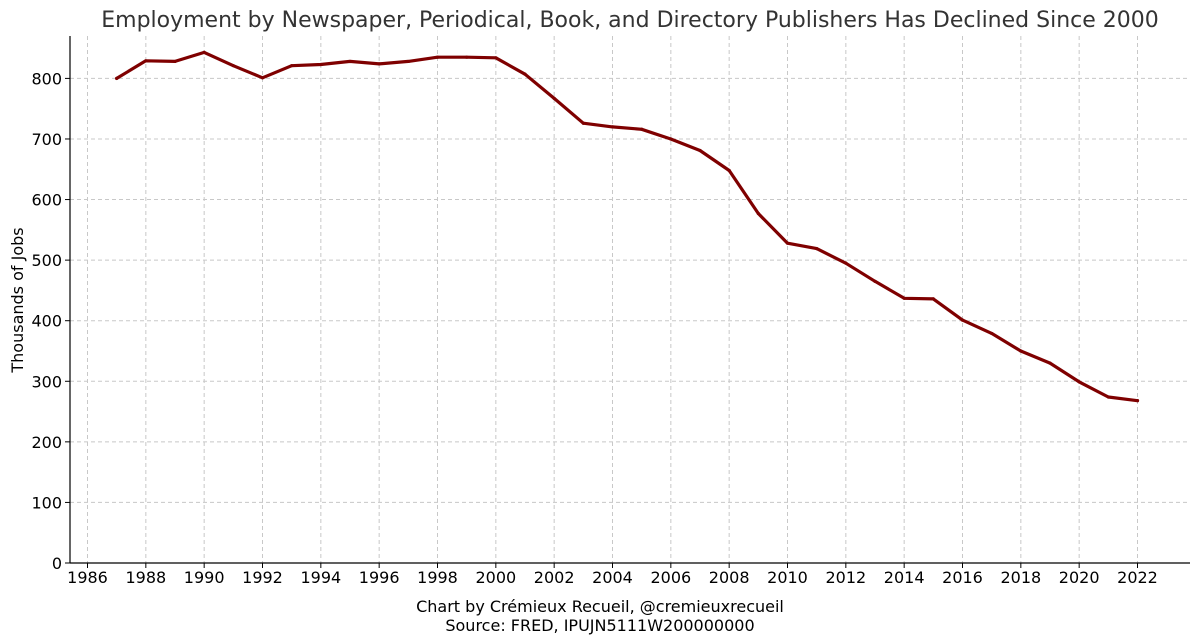 The image size is (1200, 644). What do you see at coordinates (379, 577) in the screenshot?
I see `x-tick-label: 1996` at bounding box center [379, 577].